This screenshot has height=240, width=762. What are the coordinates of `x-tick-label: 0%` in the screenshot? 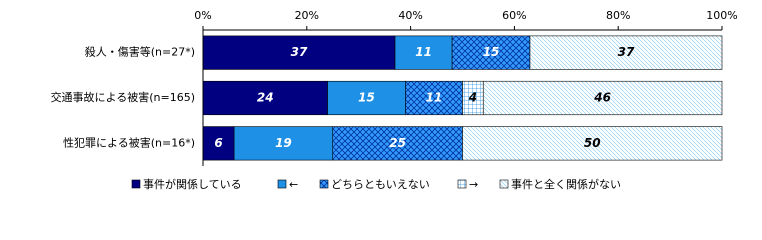 It's located at (202, 15).